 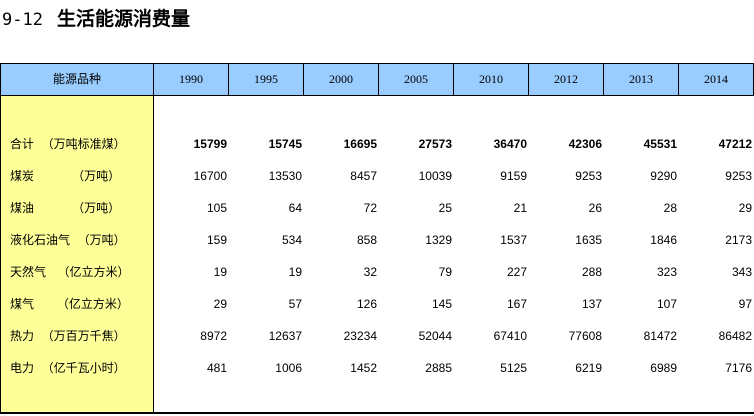 I want to click on table-cell: 5125, so click(x=513, y=368).